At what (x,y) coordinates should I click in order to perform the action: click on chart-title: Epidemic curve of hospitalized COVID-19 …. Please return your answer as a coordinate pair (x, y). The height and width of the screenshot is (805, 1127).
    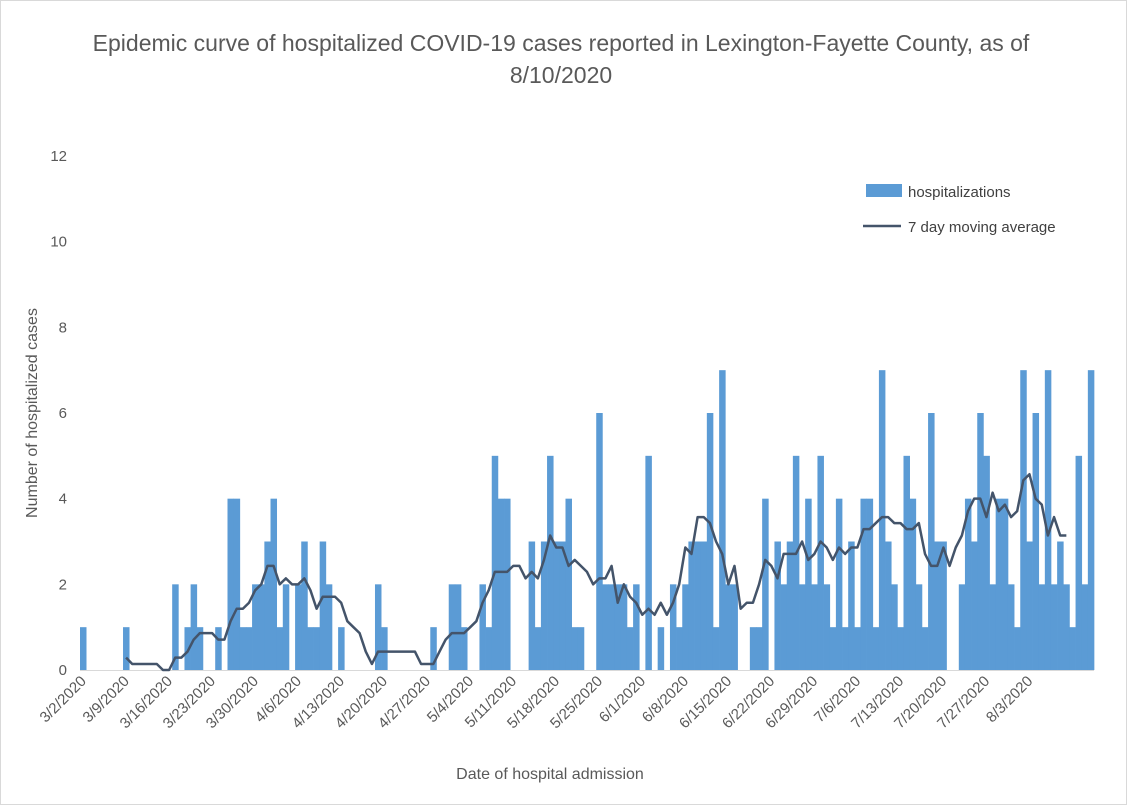
    Looking at the image, I should click on (561, 59).